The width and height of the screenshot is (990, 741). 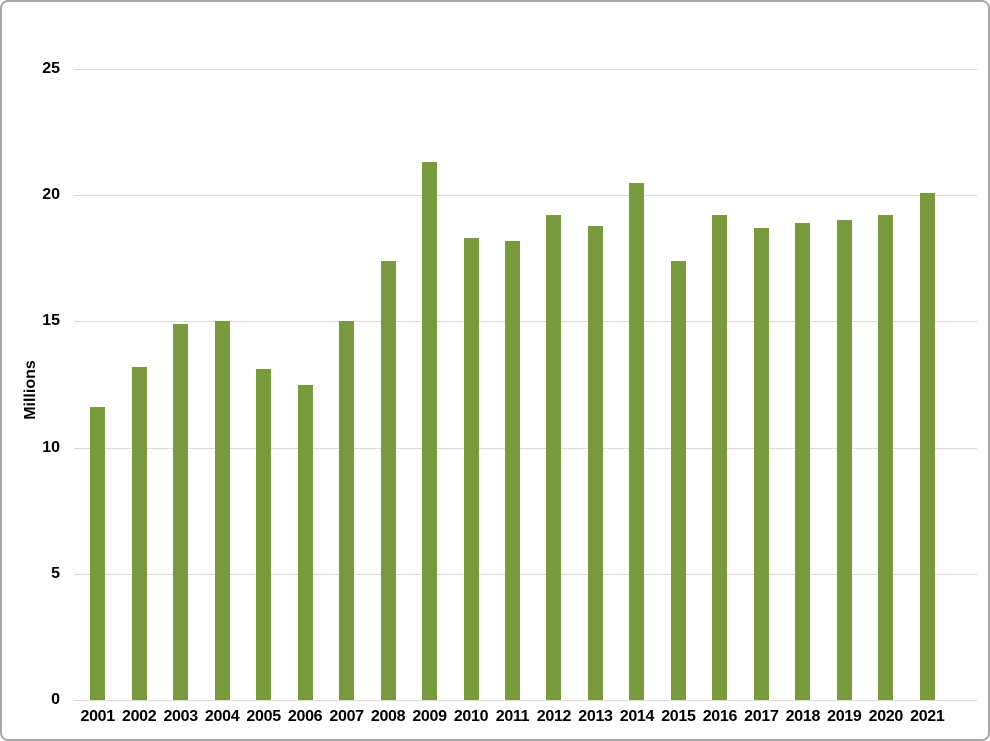 I want to click on x-tick-label: 2013, so click(x=595, y=716).